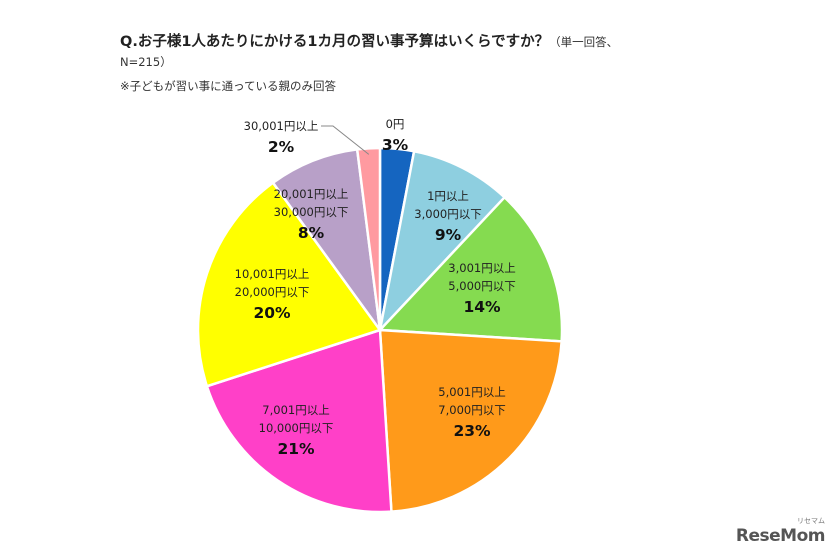 The width and height of the screenshot is (837, 556). I want to click on slice-percent-label: 23%, so click(472, 431).